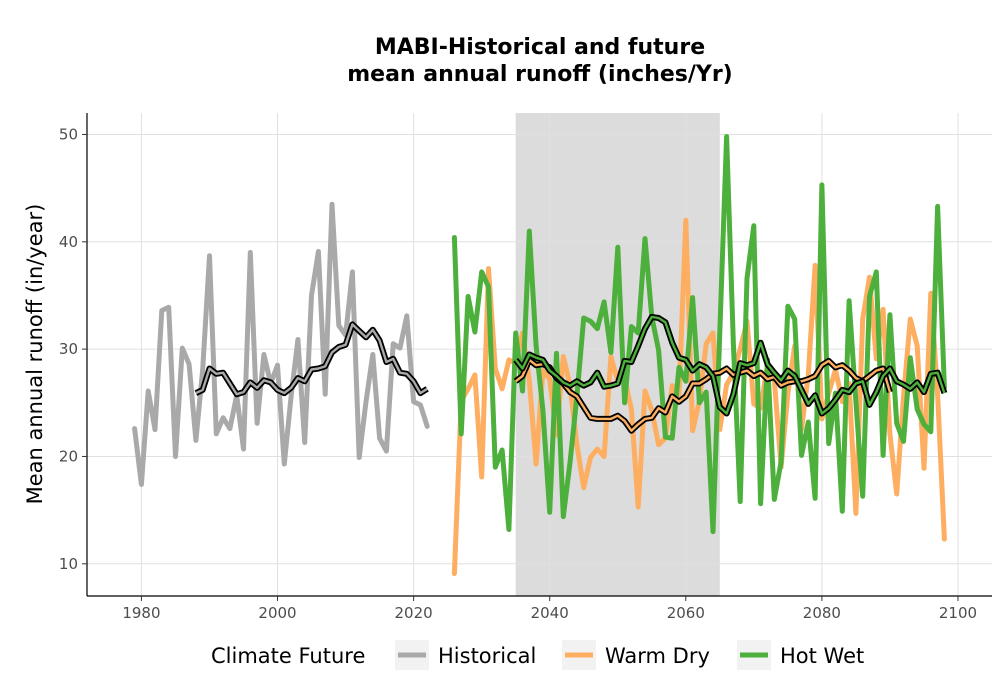 This screenshot has height=700, width=1000. What do you see at coordinates (68, 134) in the screenshot?
I see `y-tick-label-50: 50` at bounding box center [68, 134].